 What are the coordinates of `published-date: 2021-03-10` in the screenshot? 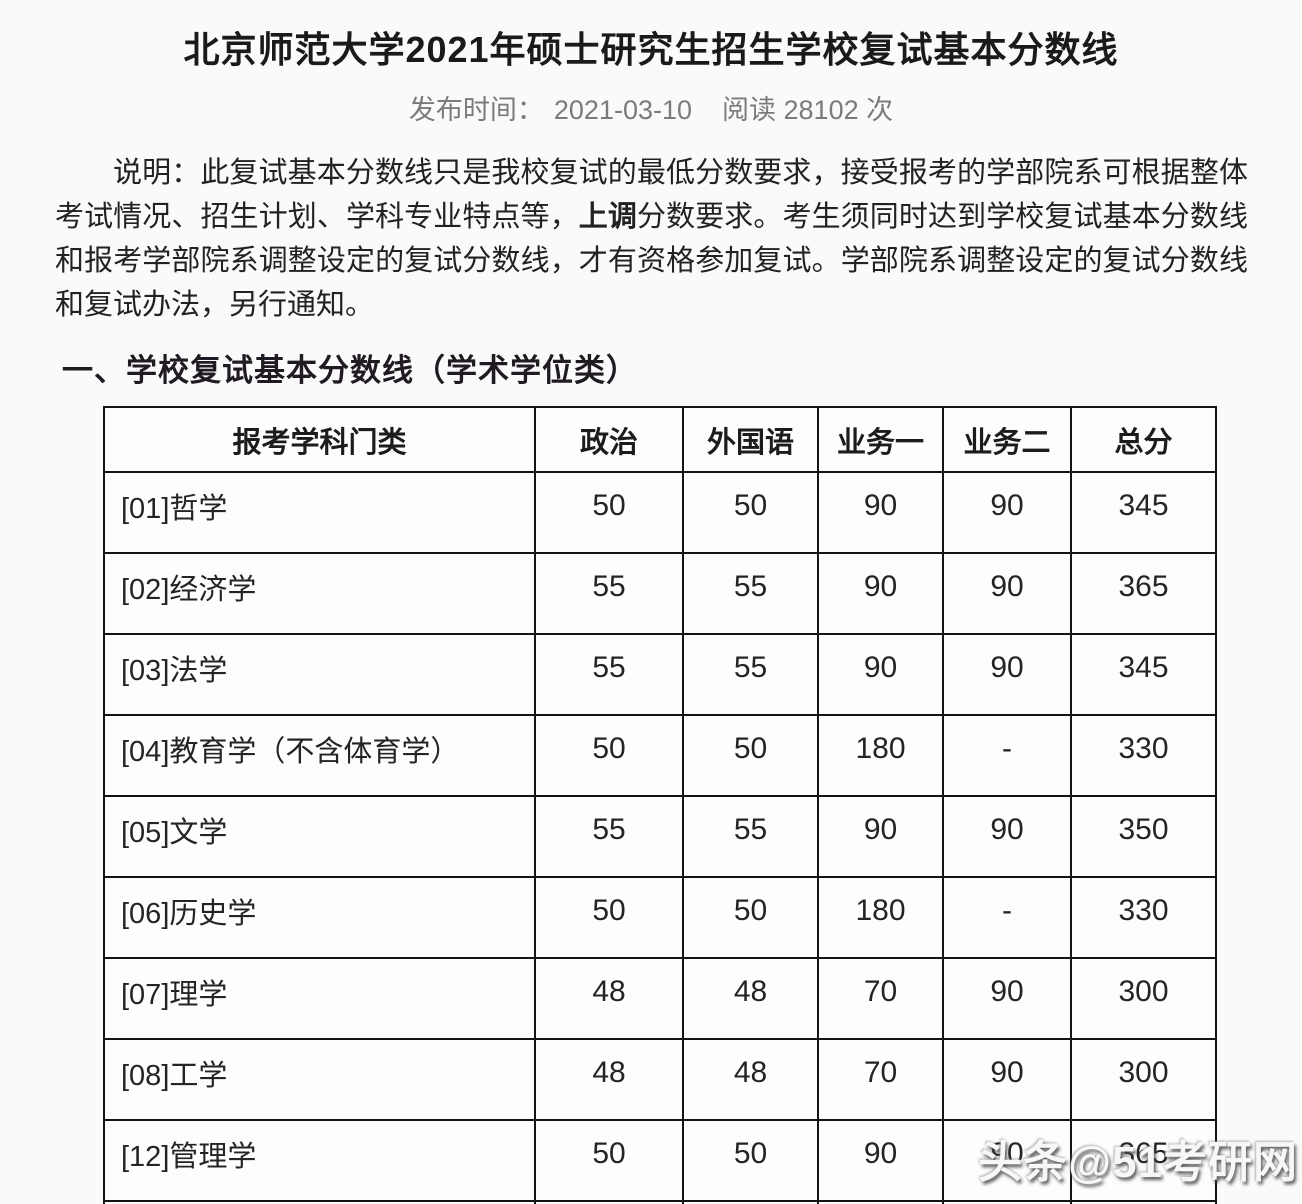 It's located at (623, 110).